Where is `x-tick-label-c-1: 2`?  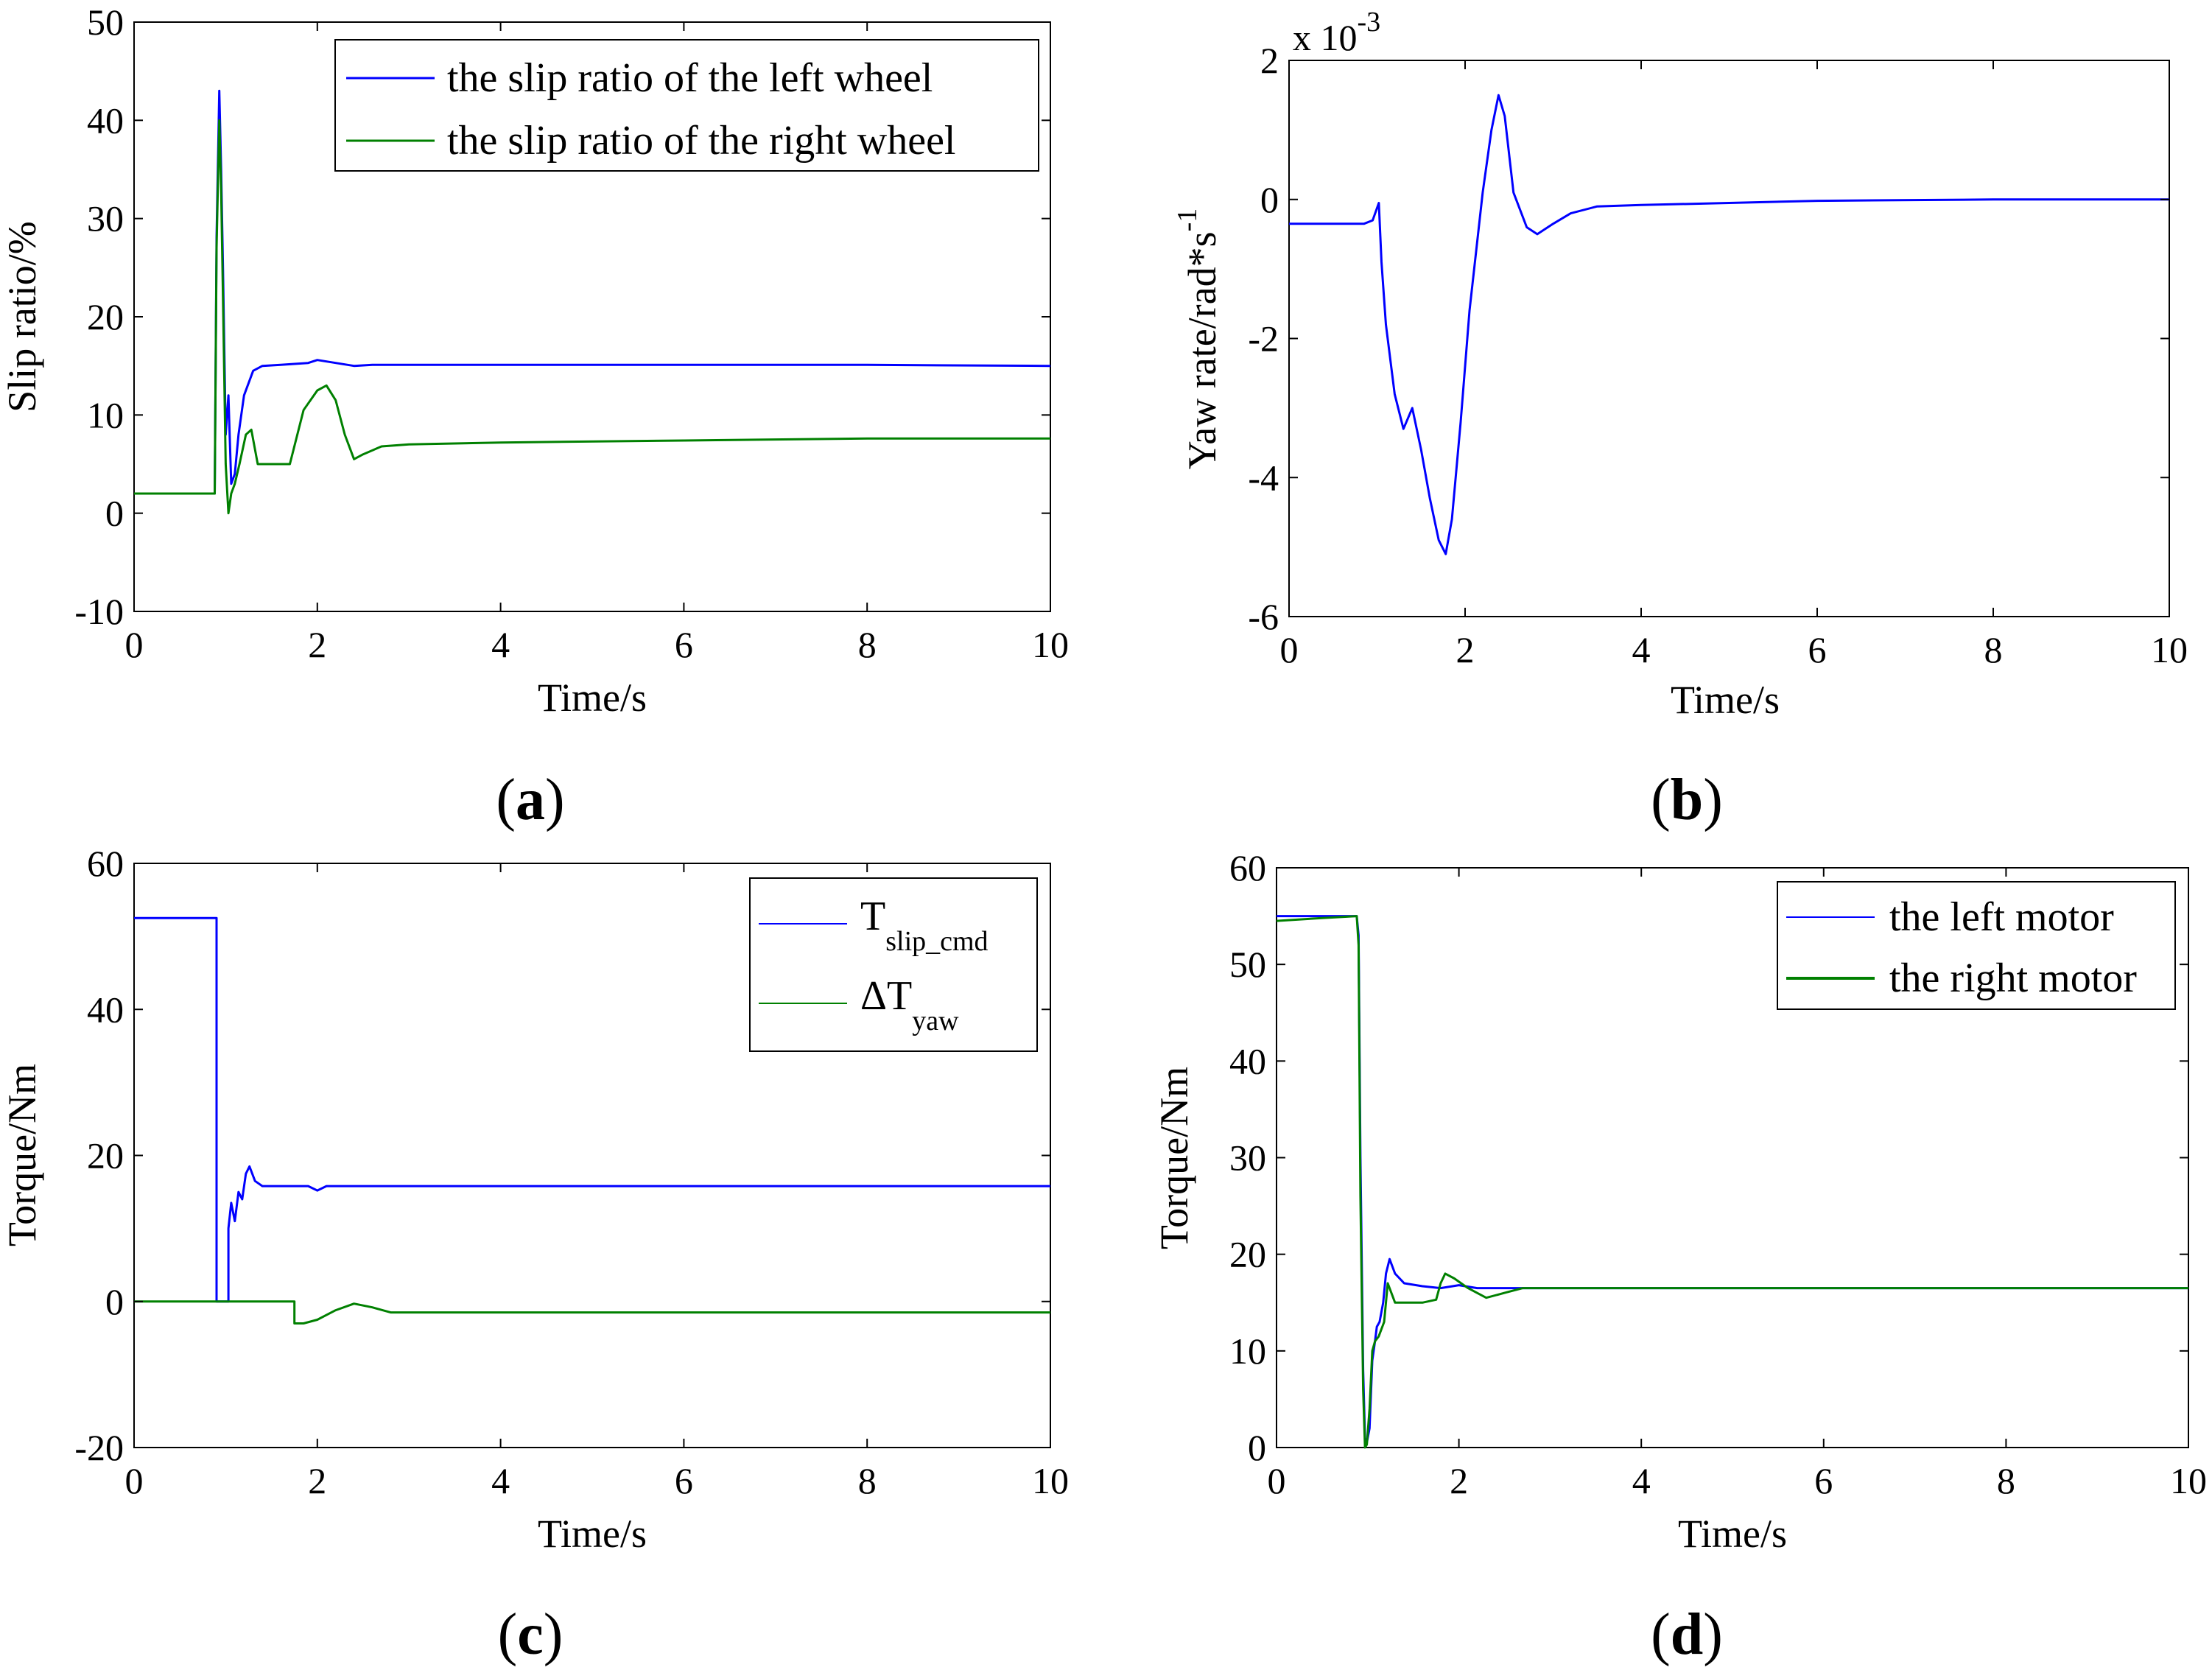
x-tick-label-c-1: 2 is located at coordinates (317, 1480).